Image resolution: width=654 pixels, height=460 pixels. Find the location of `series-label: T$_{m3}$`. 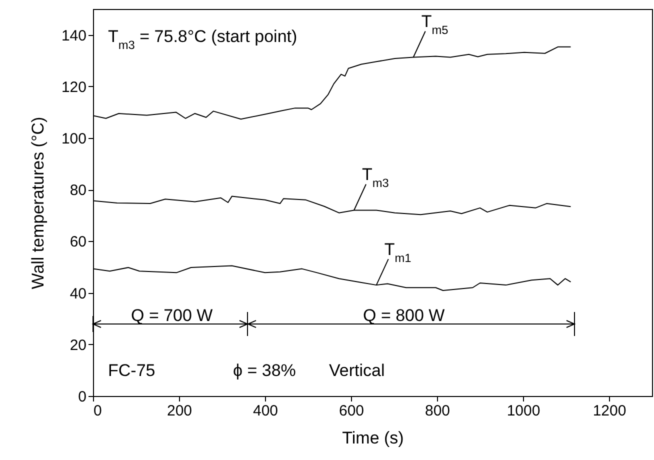

series-label: T$_{m3}$ is located at coordinates (376, 177).